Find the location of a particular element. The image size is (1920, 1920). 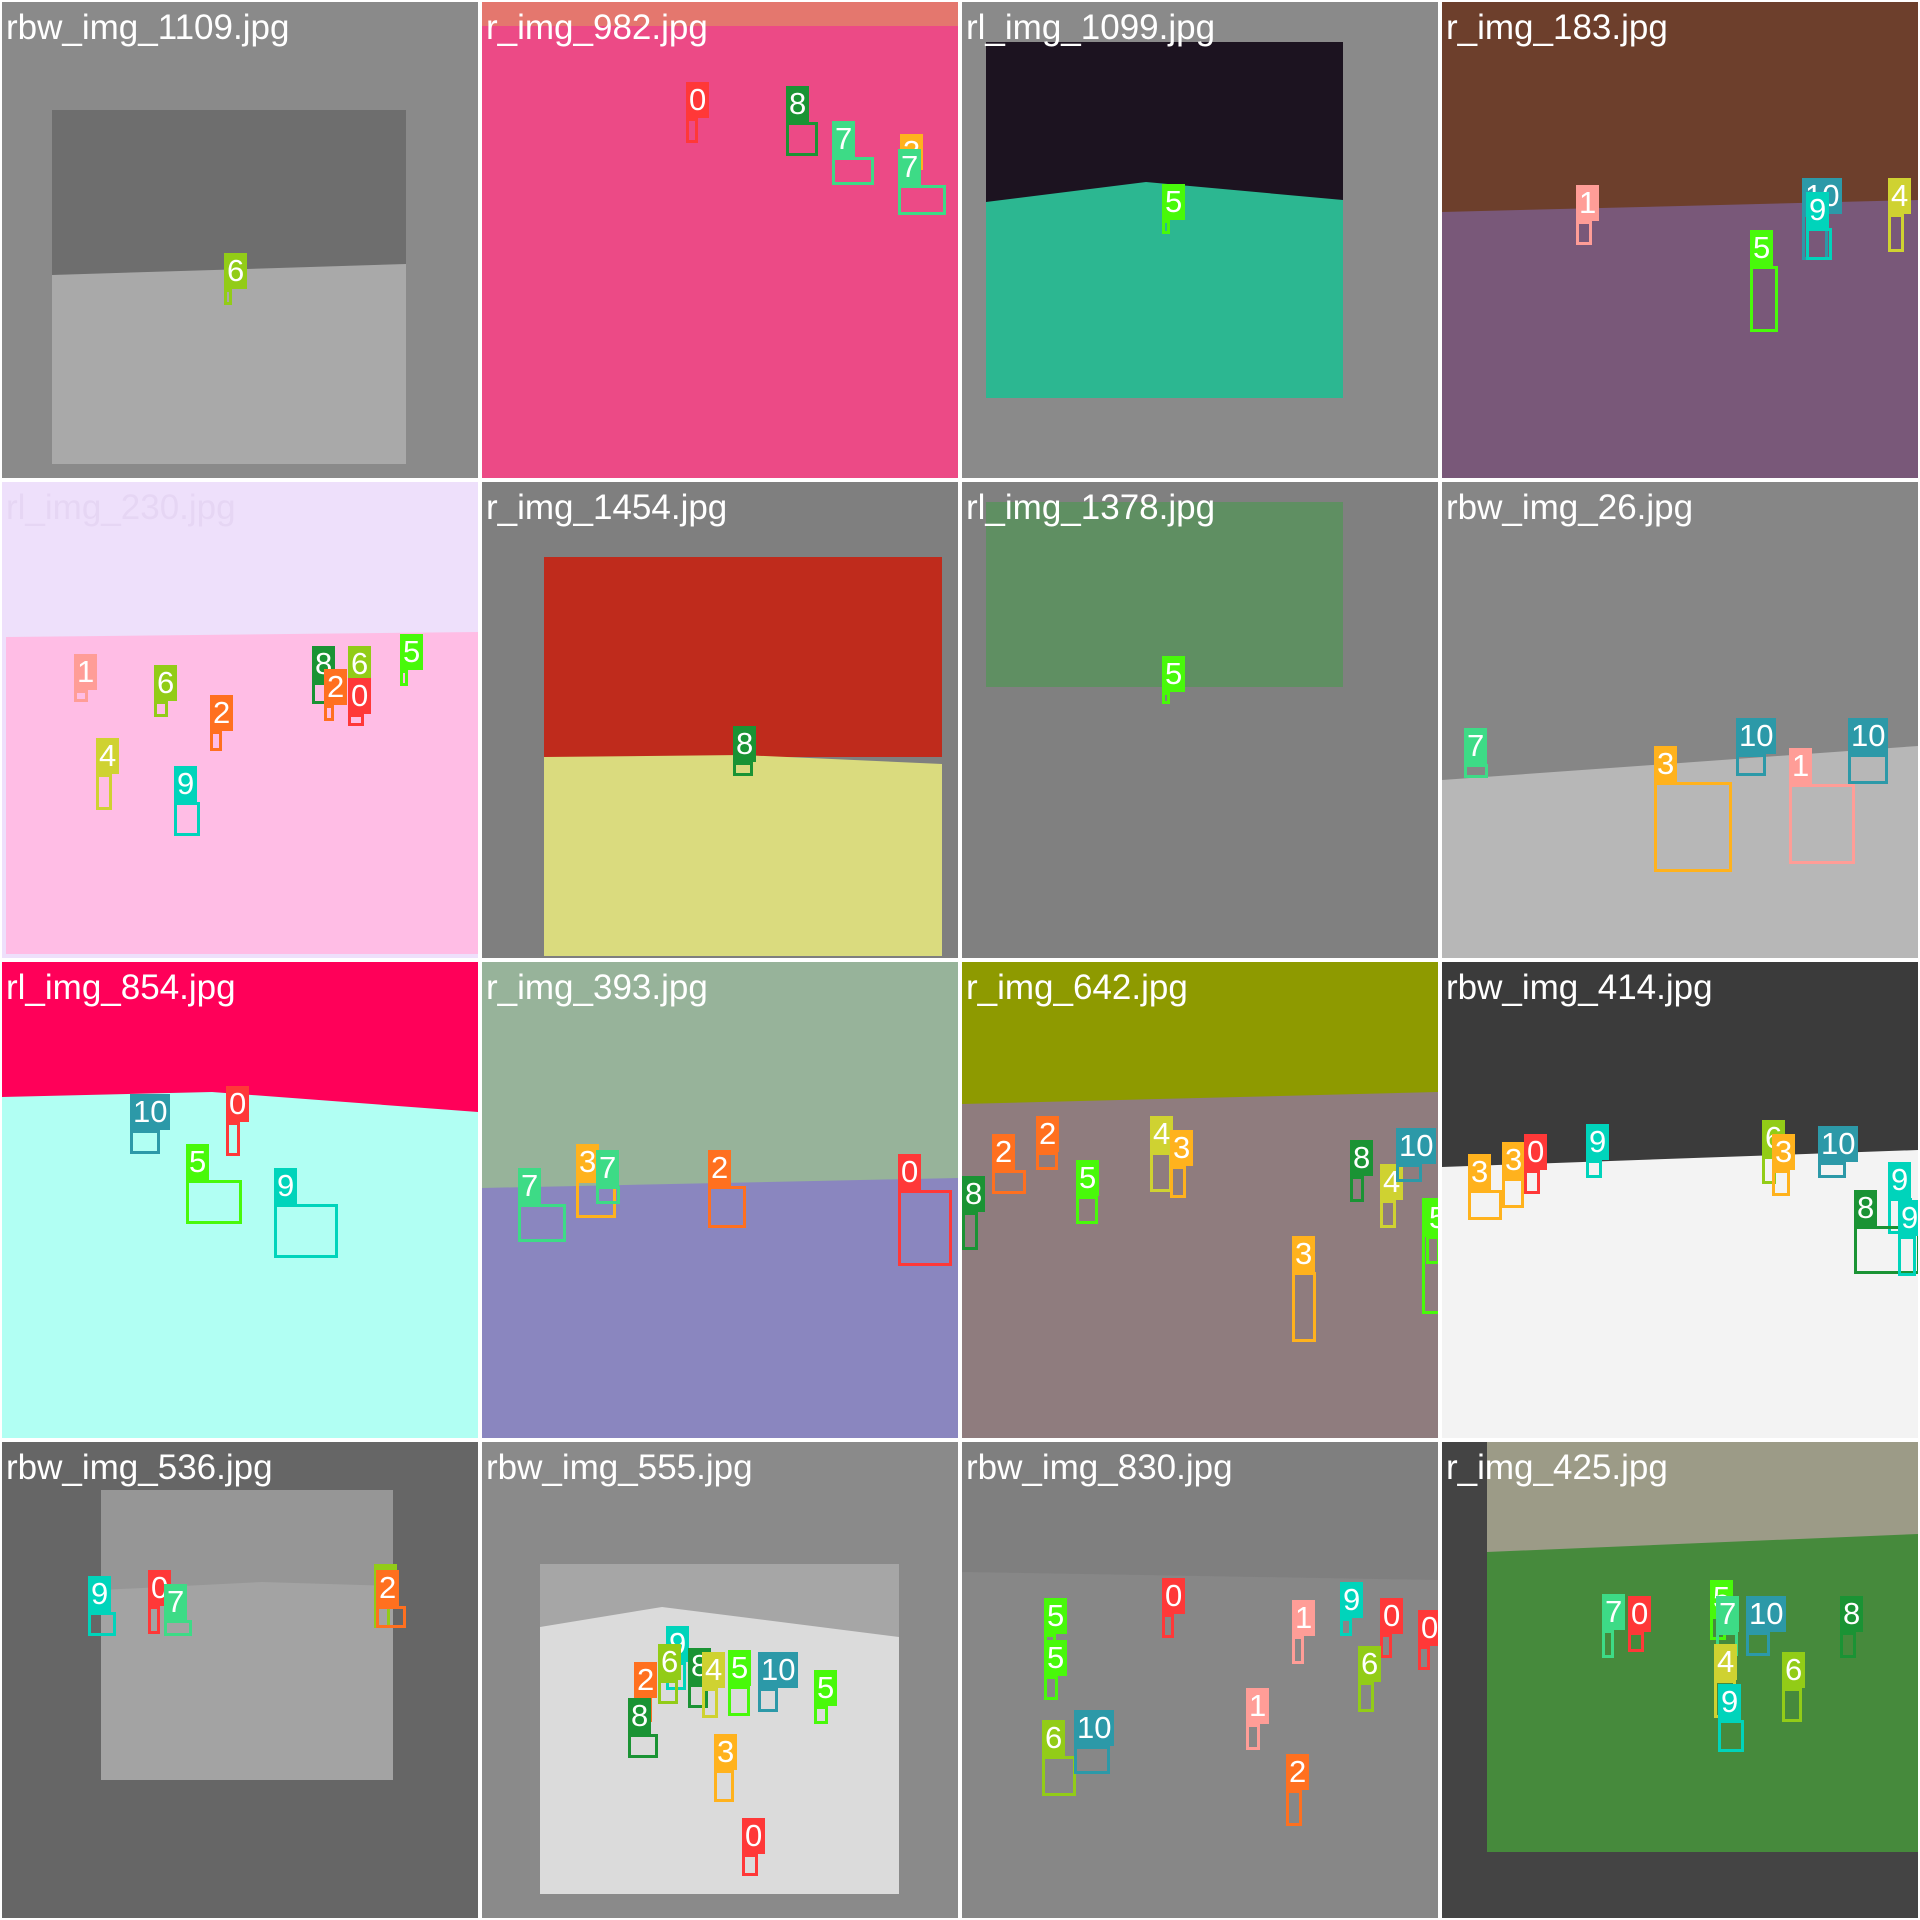

tile-filename: rl_img_1099.jpg is located at coordinates (1091, 27).